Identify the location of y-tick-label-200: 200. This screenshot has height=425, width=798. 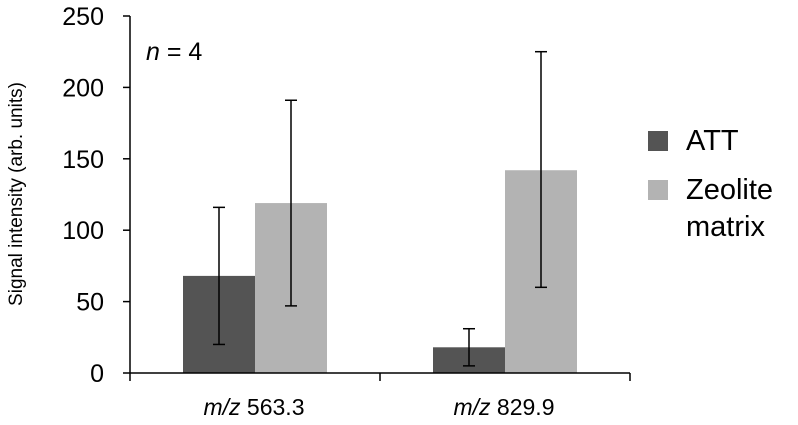
(83, 88).